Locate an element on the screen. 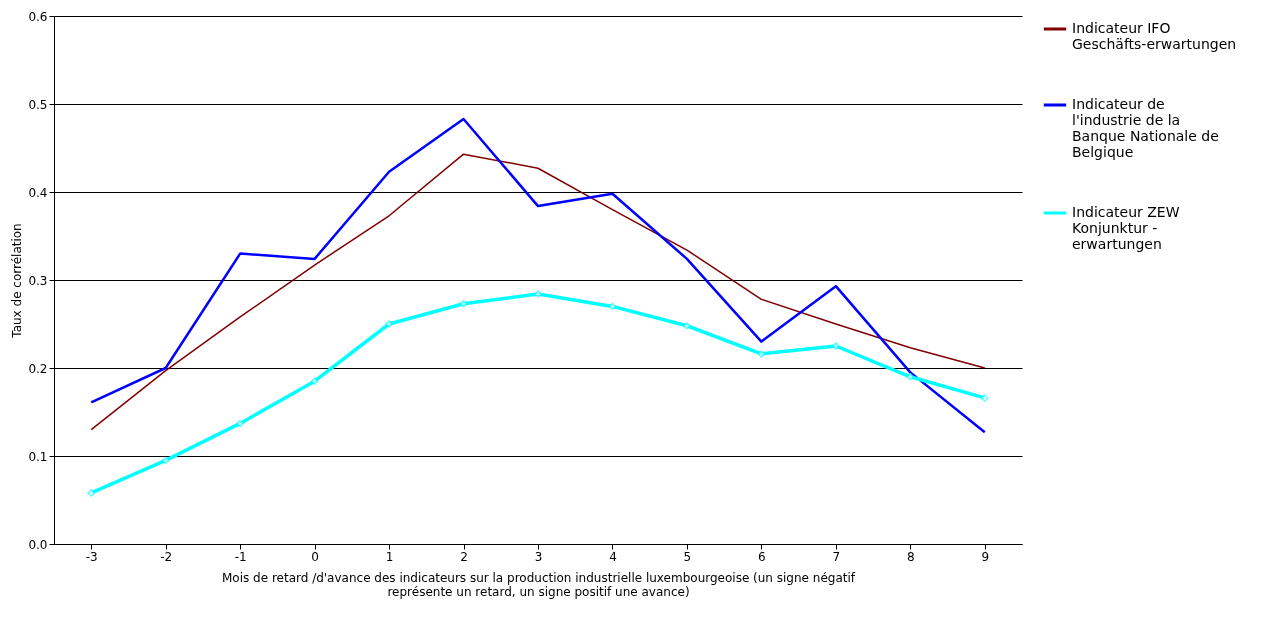  y-tick-label: 0.2 is located at coordinates (38, 368).